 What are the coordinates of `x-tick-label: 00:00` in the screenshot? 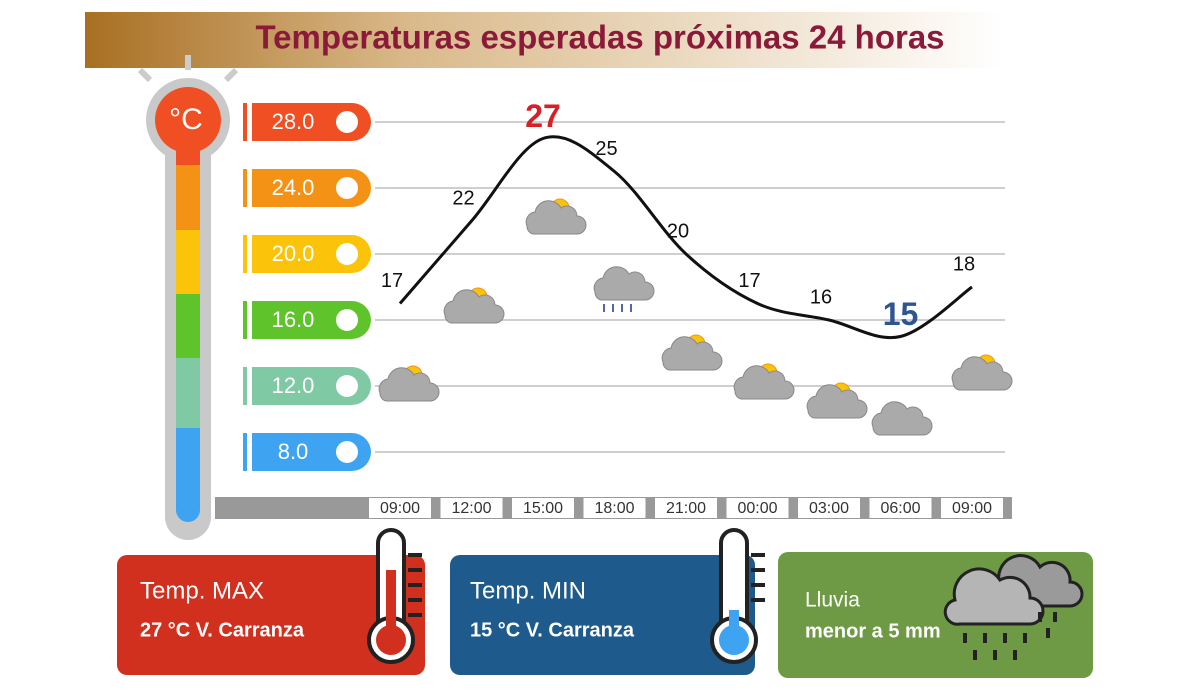 It's located at (757, 508).